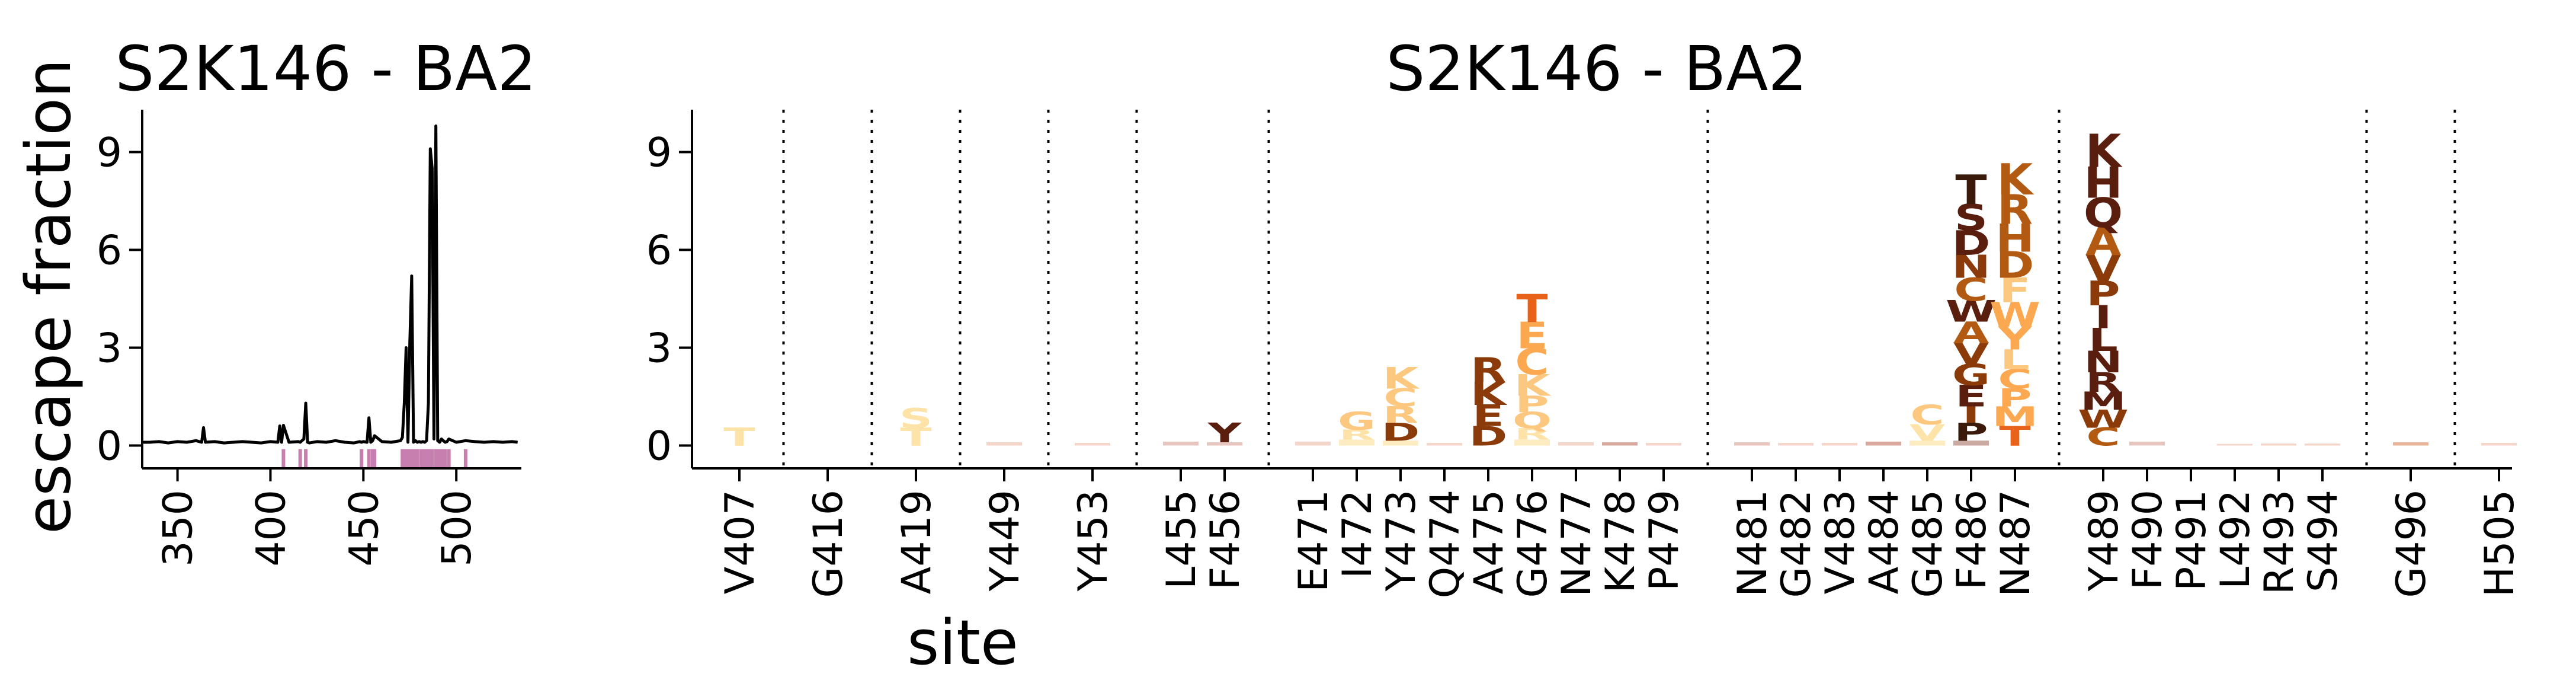 The height and width of the screenshot is (696, 2576). Describe the element at coordinates (1970, 415) in the screenshot. I see `logo-letter: I` at that location.